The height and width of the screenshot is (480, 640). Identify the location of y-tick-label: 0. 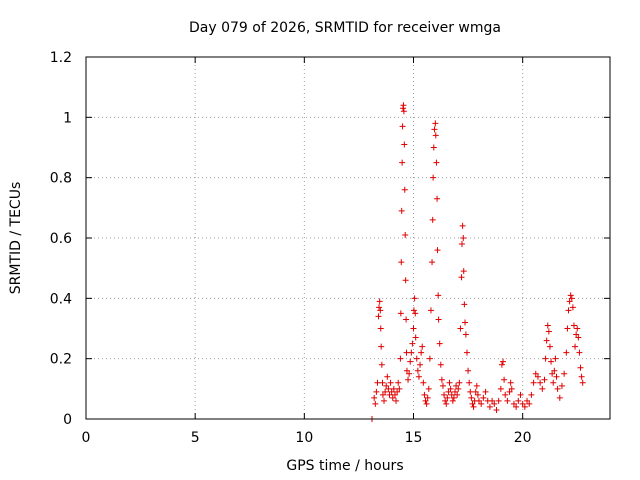
(67, 420).